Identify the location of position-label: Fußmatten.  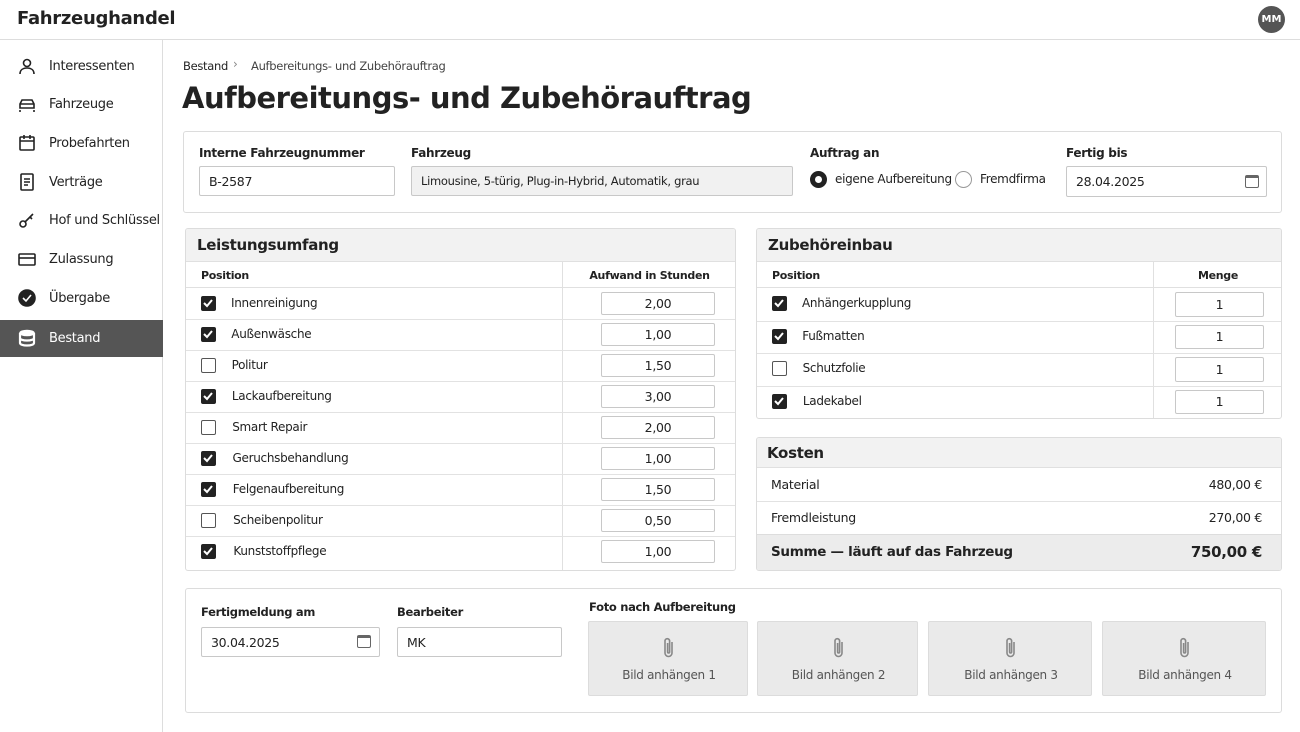
(833, 335).